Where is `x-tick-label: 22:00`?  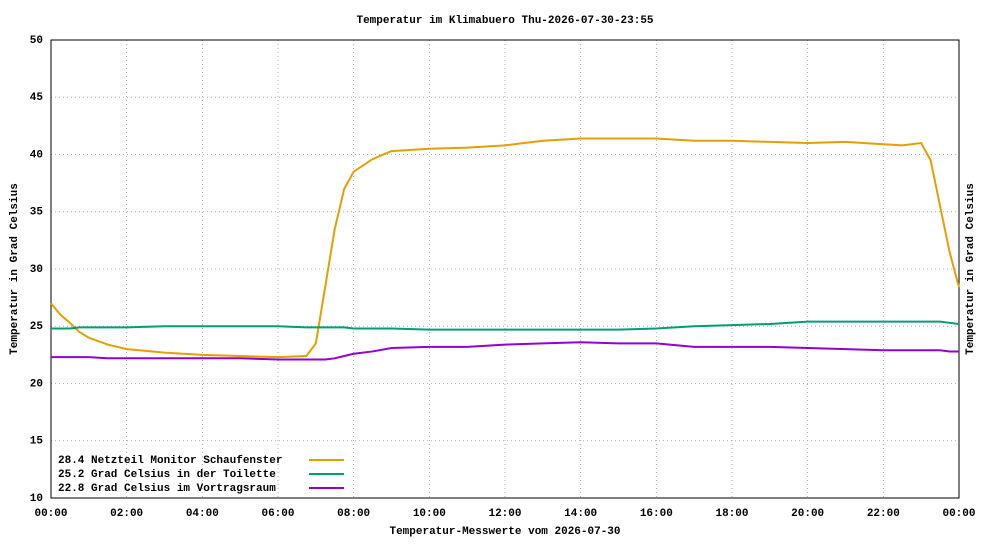
x-tick-label: 22:00 is located at coordinates (883, 514).